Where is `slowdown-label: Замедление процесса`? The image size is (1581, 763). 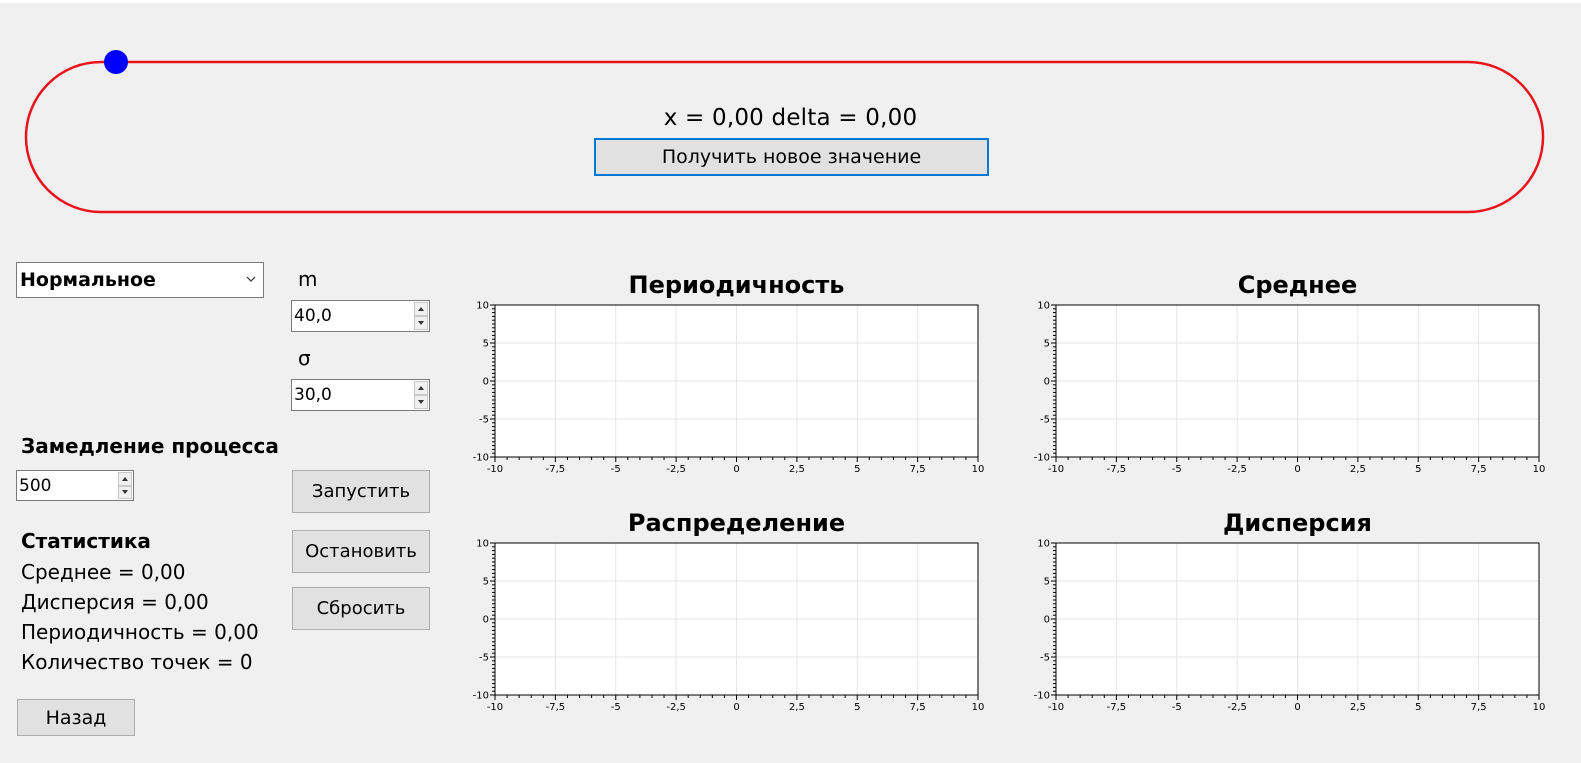 slowdown-label: Замедление процесса is located at coordinates (150, 446).